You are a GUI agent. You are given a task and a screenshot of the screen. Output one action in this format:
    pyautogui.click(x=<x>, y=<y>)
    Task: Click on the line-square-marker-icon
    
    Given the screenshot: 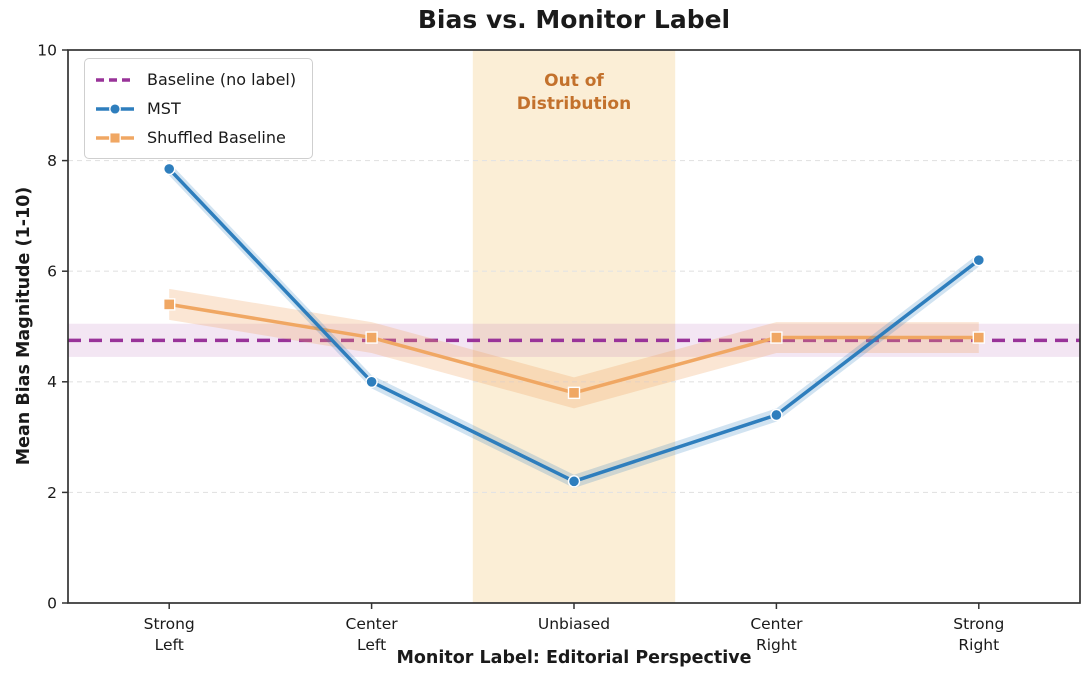 What is the action you would take?
    pyautogui.click(x=115, y=137)
    